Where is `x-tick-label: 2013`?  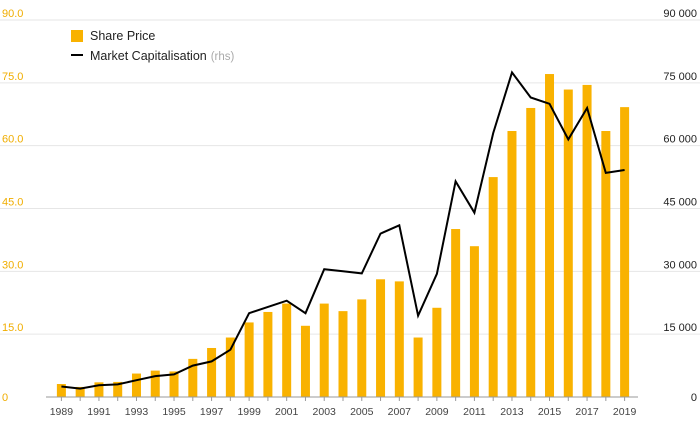
x-tick-label: 2013 is located at coordinates (512, 412).